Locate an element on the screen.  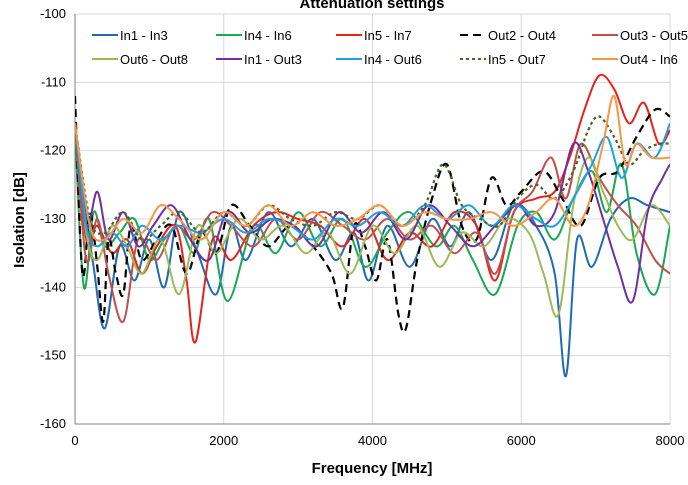
y-tick-label: -100 is located at coordinates (53, 13).